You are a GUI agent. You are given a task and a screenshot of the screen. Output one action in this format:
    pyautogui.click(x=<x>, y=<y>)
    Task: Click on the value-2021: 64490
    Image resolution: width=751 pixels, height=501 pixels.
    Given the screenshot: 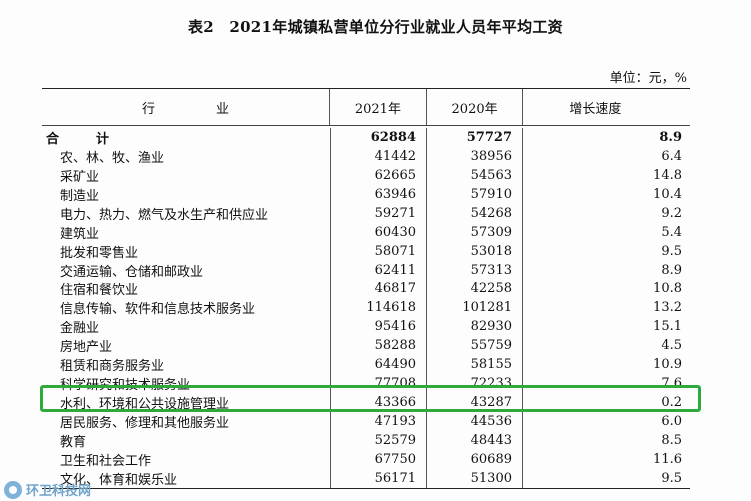 What is the action you would take?
    pyautogui.click(x=378, y=365)
    